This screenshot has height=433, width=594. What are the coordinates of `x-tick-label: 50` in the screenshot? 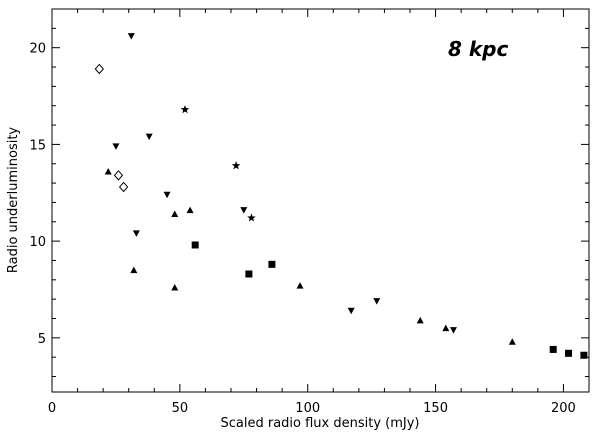 It's located at (180, 408).